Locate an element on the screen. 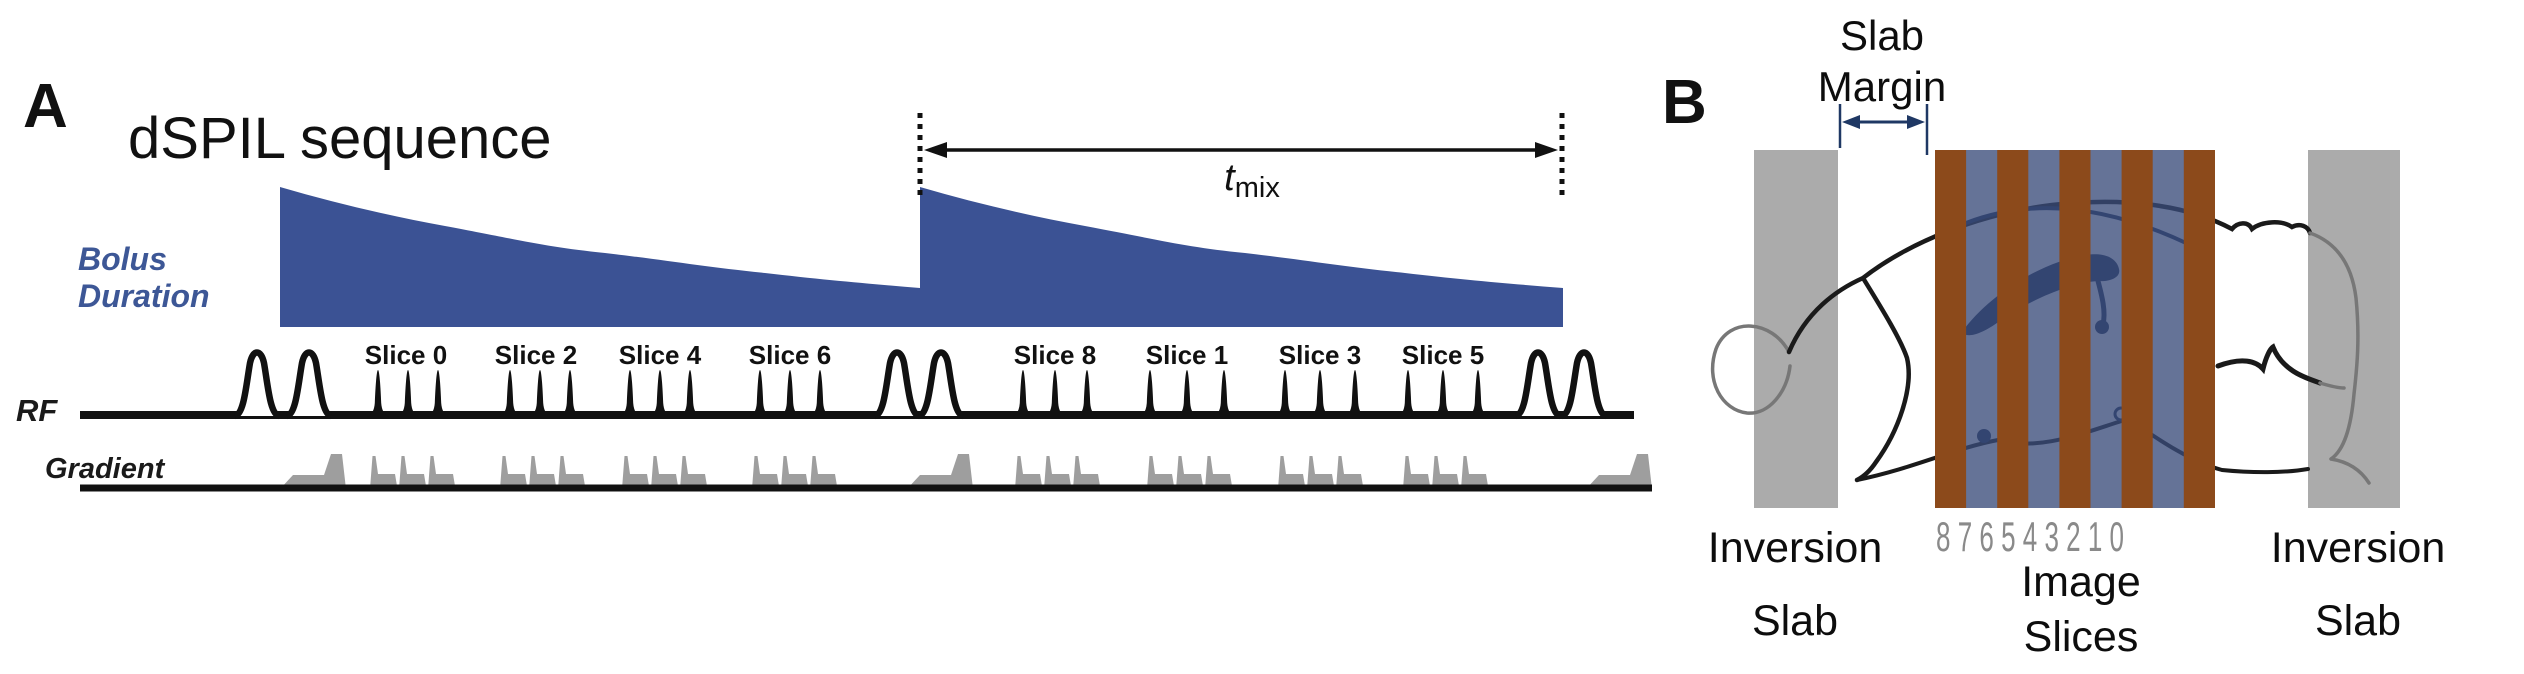 The image size is (2524, 674). slice-label: Slice 0 is located at coordinates (406, 355).